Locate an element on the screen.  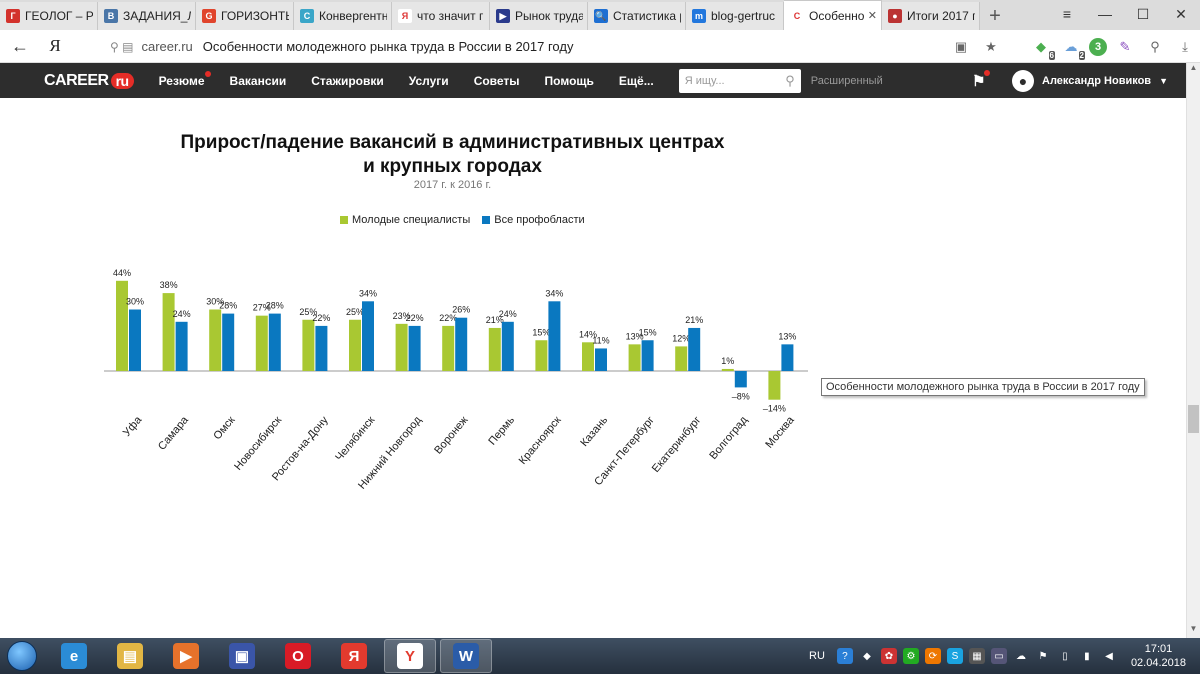
data-label: 21% is located at coordinates (495, 320).